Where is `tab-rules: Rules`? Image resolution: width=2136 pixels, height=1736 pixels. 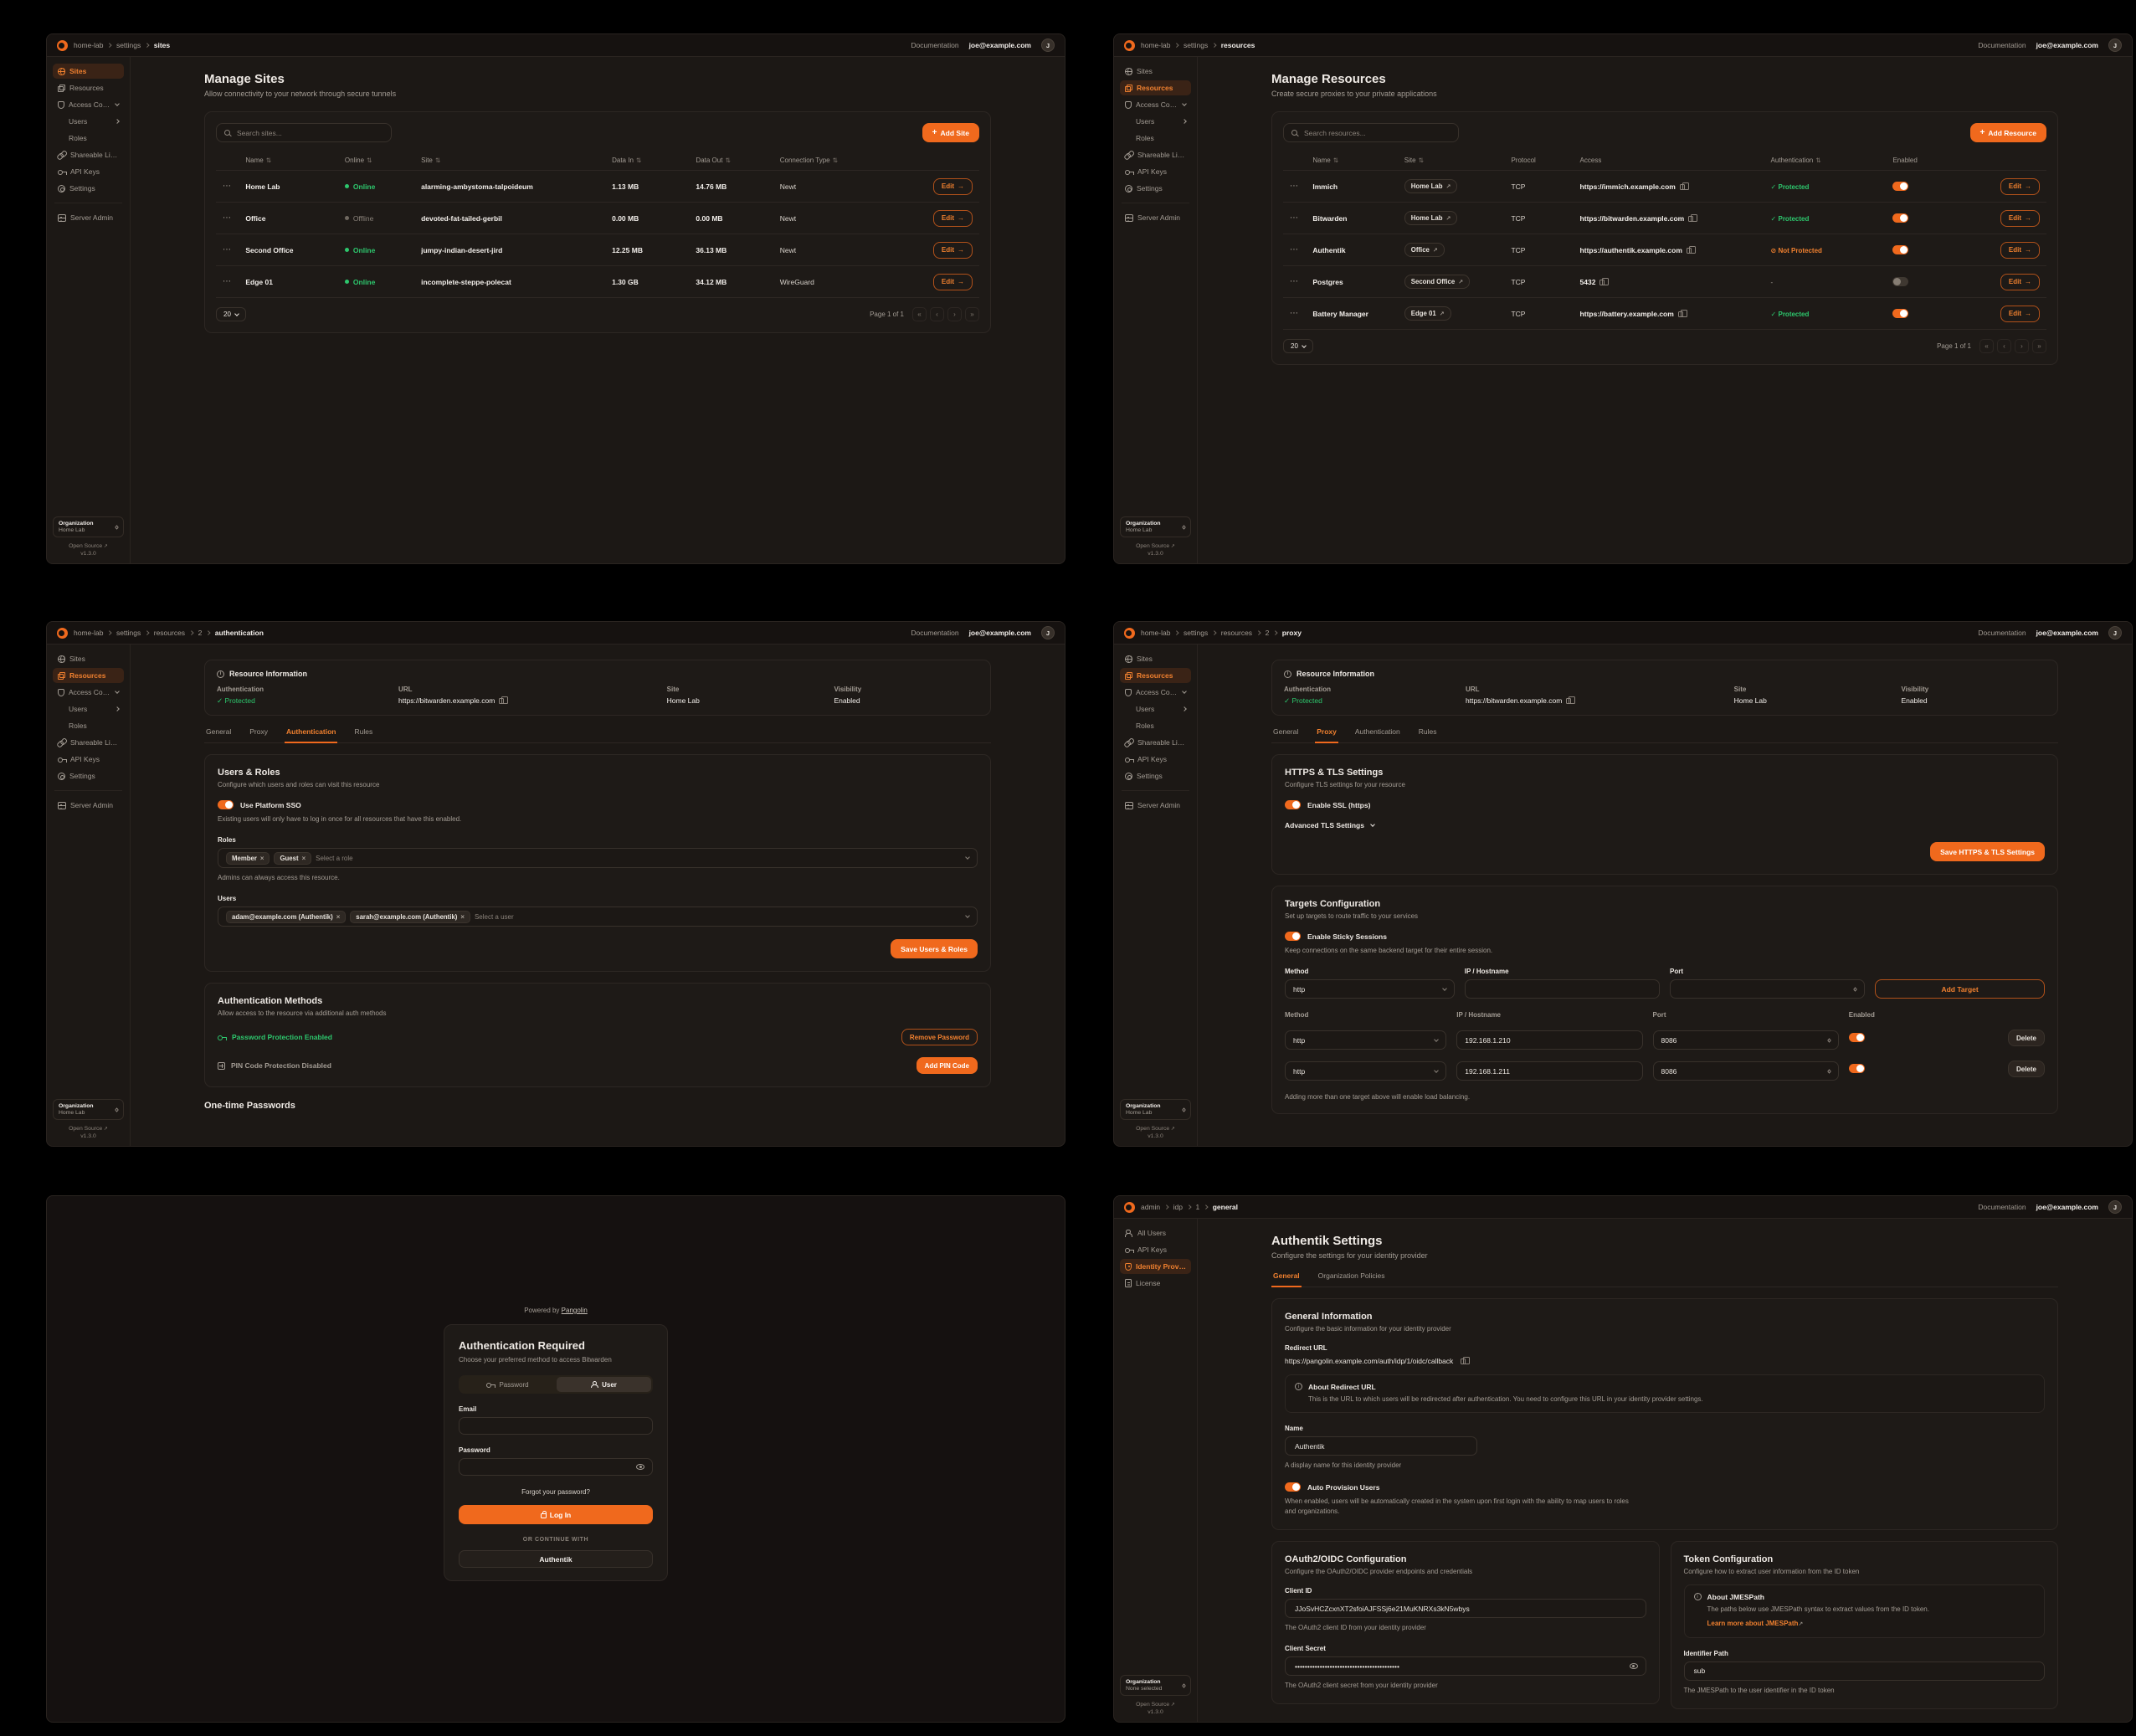
tab-rules: Rules is located at coordinates (1427, 731).